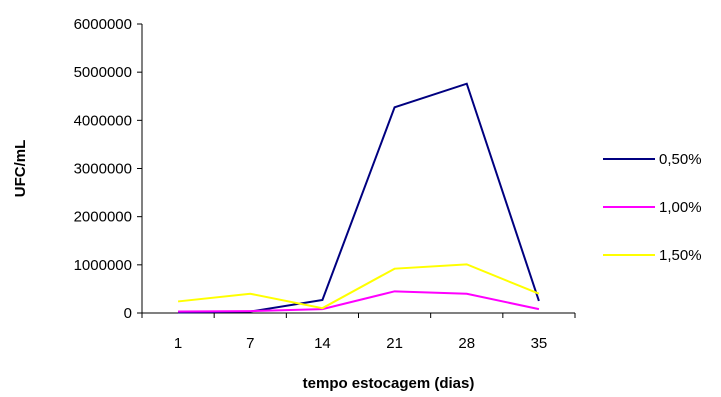 The width and height of the screenshot is (721, 397). What do you see at coordinates (652, 207) in the screenshot?
I see `legend: 0,50% 1,00% 1,50%` at bounding box center [652, 207].